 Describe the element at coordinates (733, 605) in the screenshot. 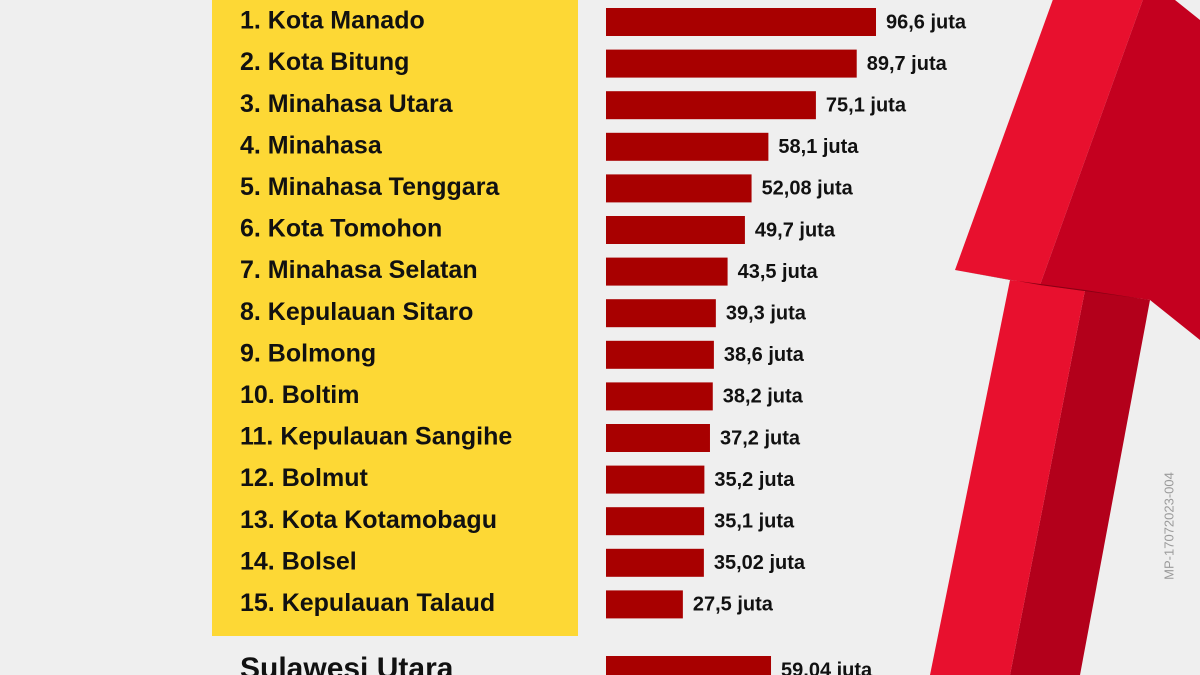

I see `value-label: 27,5 juta` at that location.